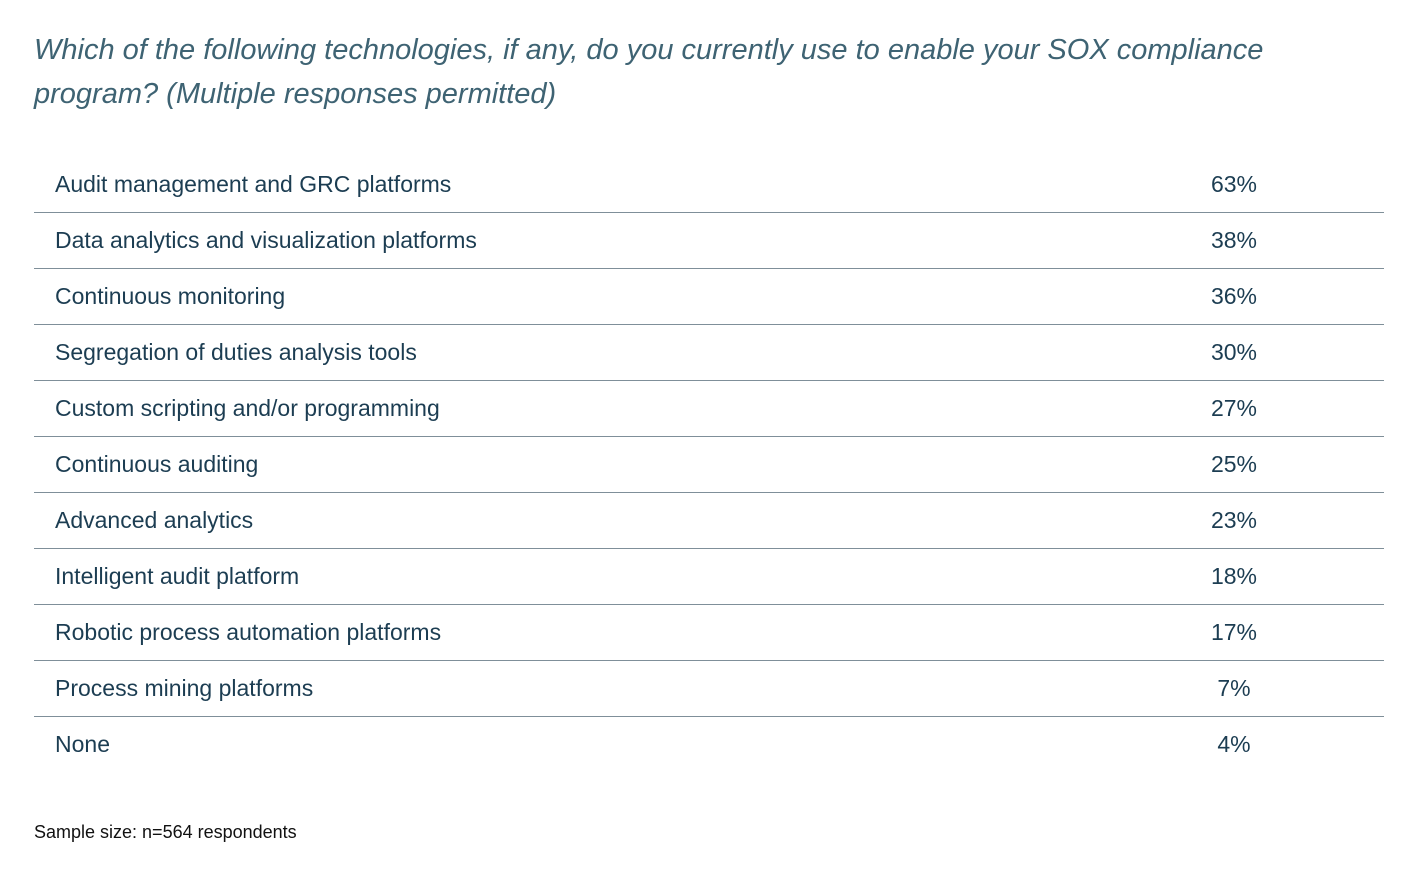  I want to click on percentage-value: 63%, so click(1234, 185).